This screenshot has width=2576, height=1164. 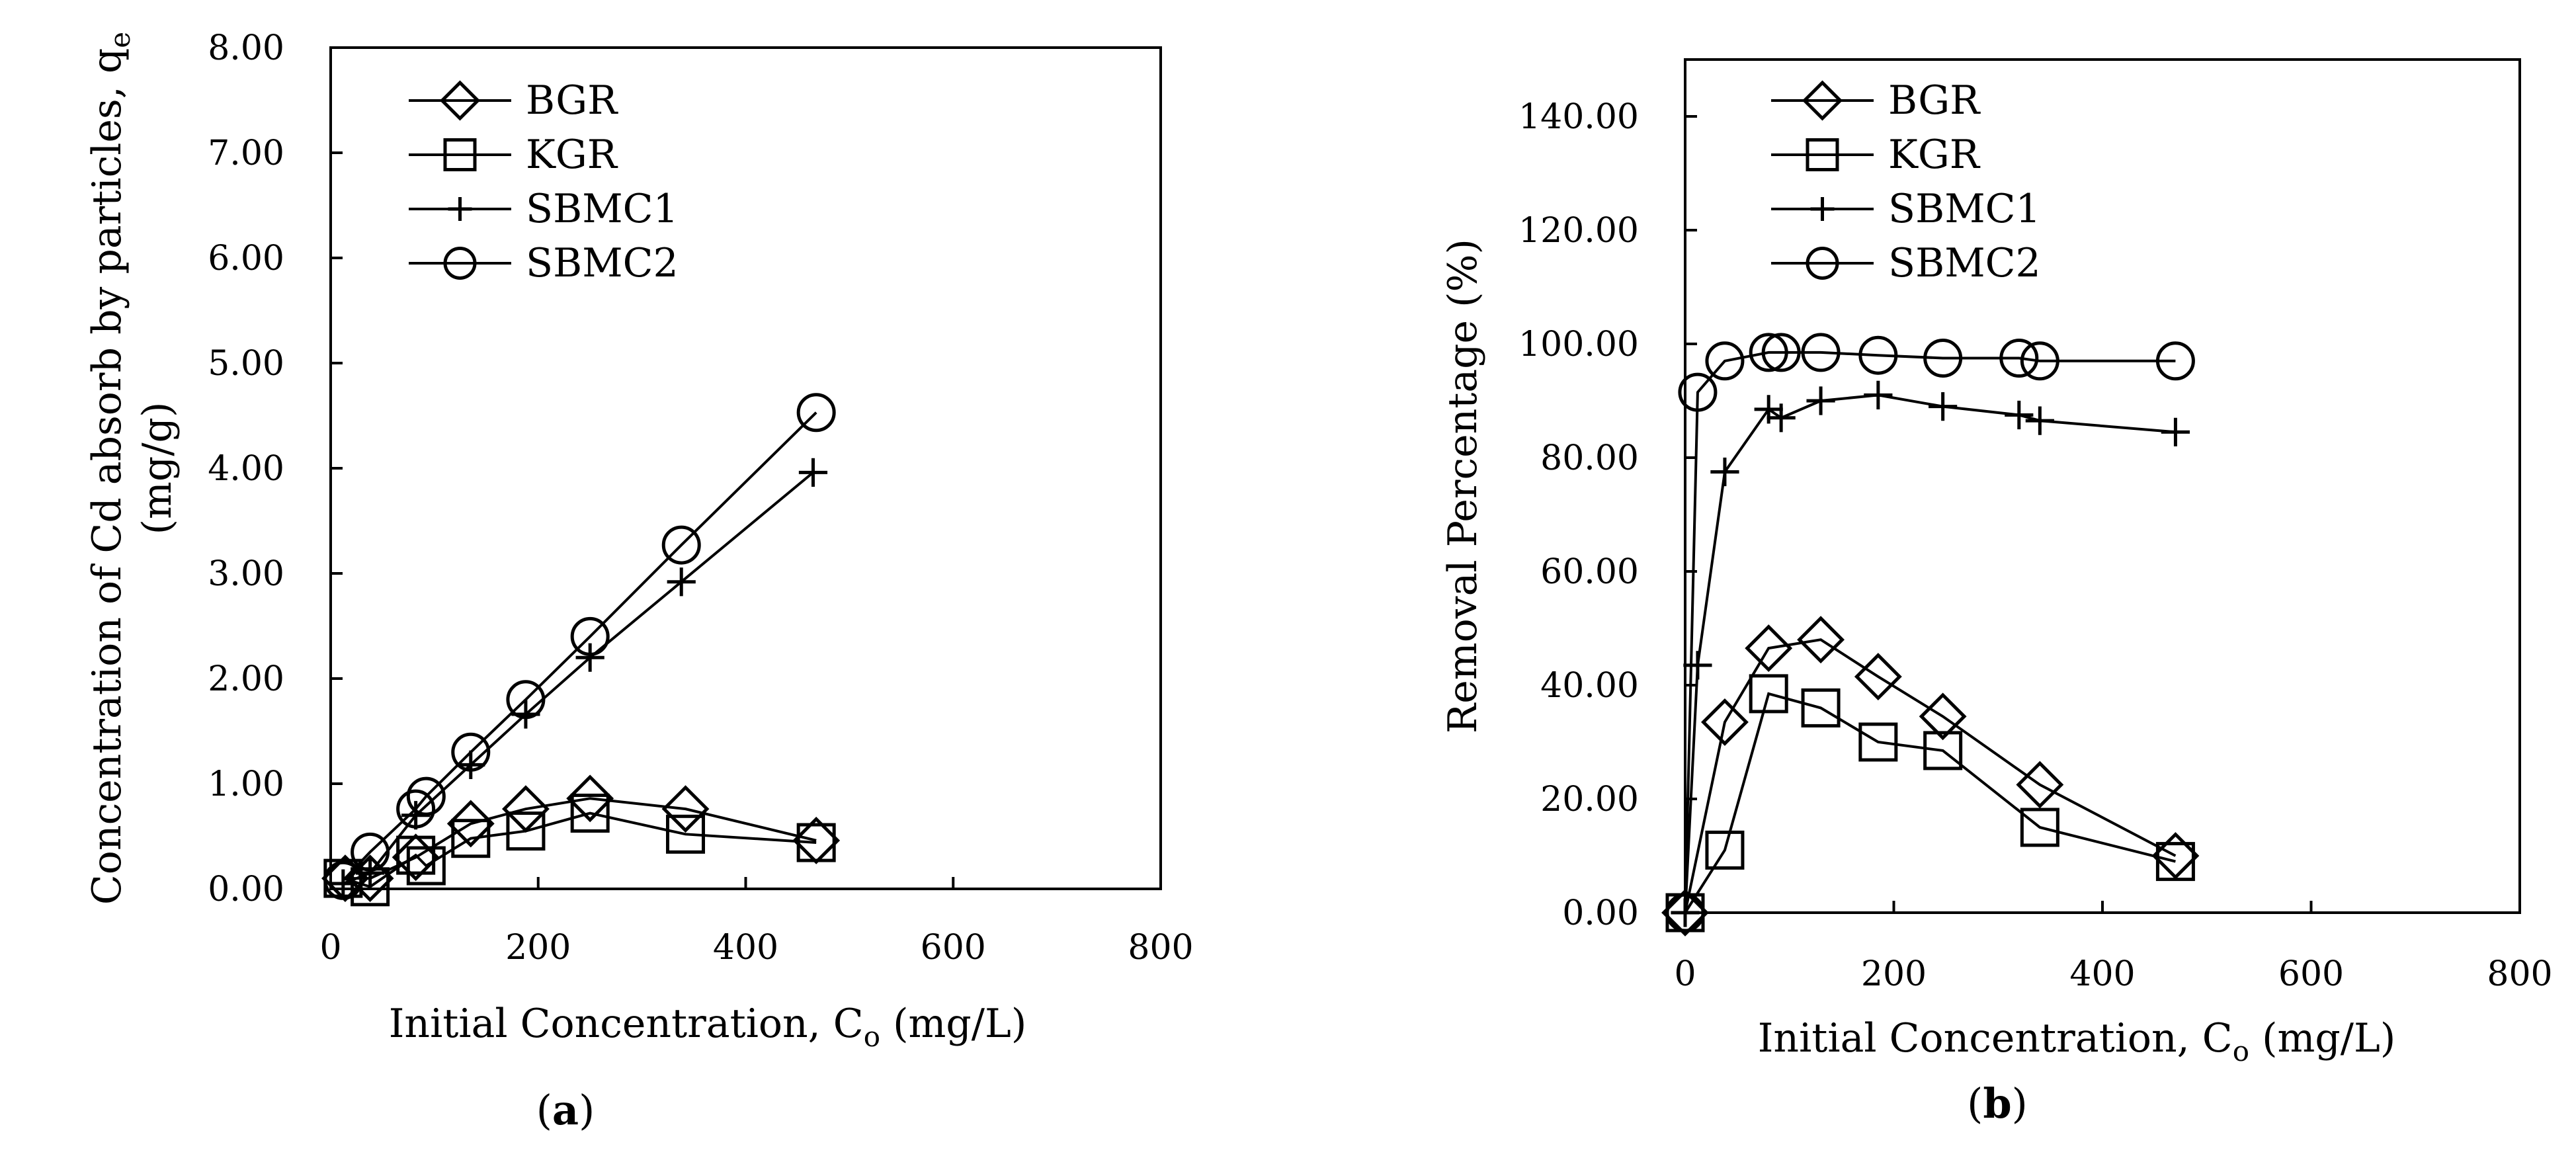 What do you see at coordinates (1590, 686) in the screenshot?
I see `y-tick-label: 40.00` at bounding box center [1590, 686].